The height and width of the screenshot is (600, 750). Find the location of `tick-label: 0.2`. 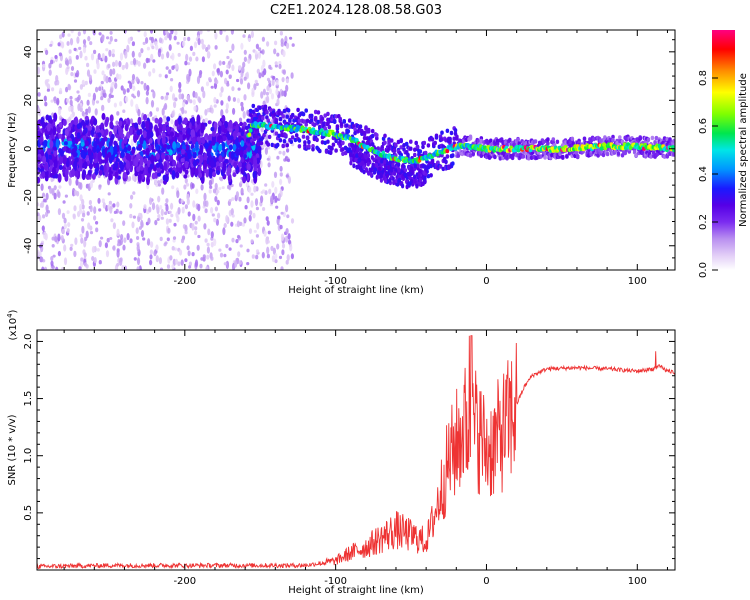

tick-label: 0.2 is located at coordinates (703, 222).